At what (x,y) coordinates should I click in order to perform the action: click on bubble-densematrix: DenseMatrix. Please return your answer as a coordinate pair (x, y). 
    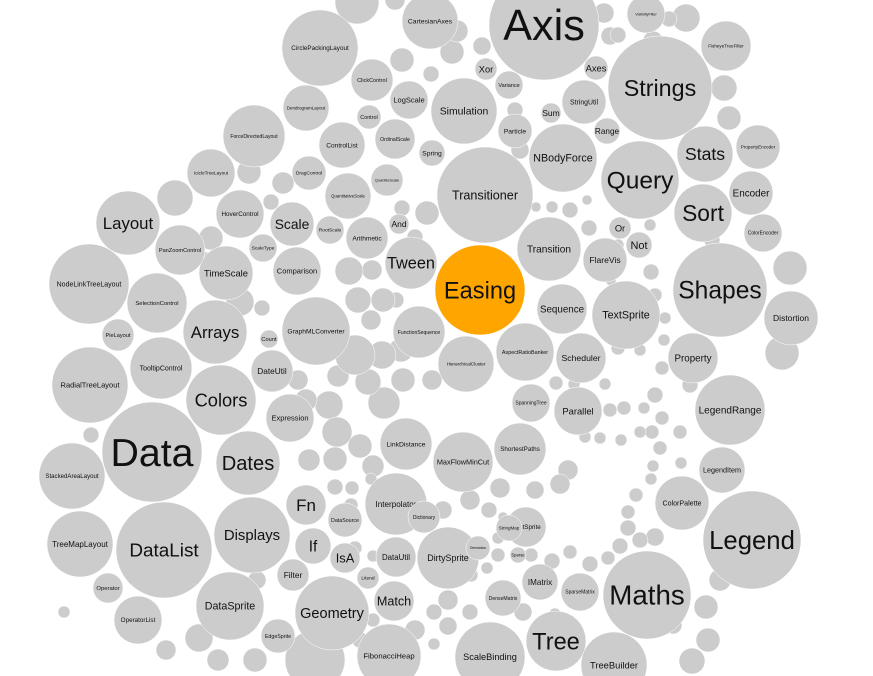
    Looking at the image, I should click on (503, 598).